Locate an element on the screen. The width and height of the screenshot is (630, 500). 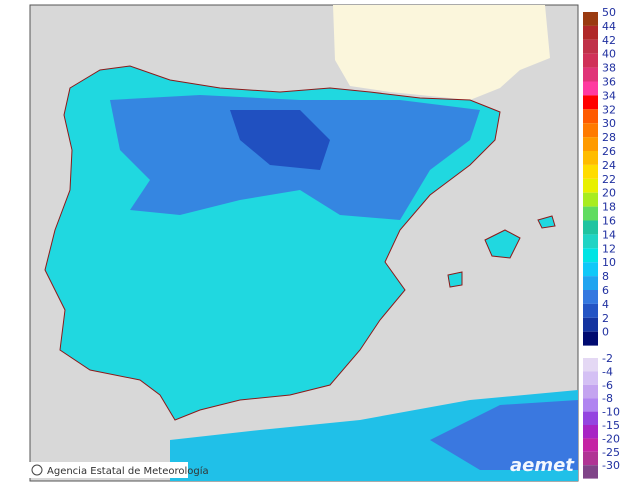
legend-label: 2 is located at coordinates (605, 318).